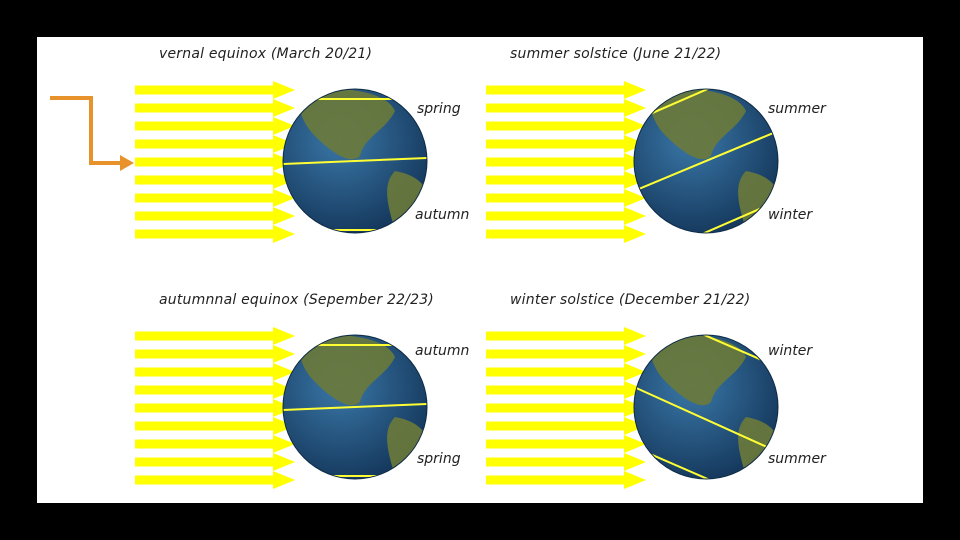 The width and height of the screenshot is (960, 540). What do you see at coordinates (296, 300) in the screenshot?
I see `panel-title: autumnnal equinox (Sepember 22/23)` at bounding box center [296, 300].